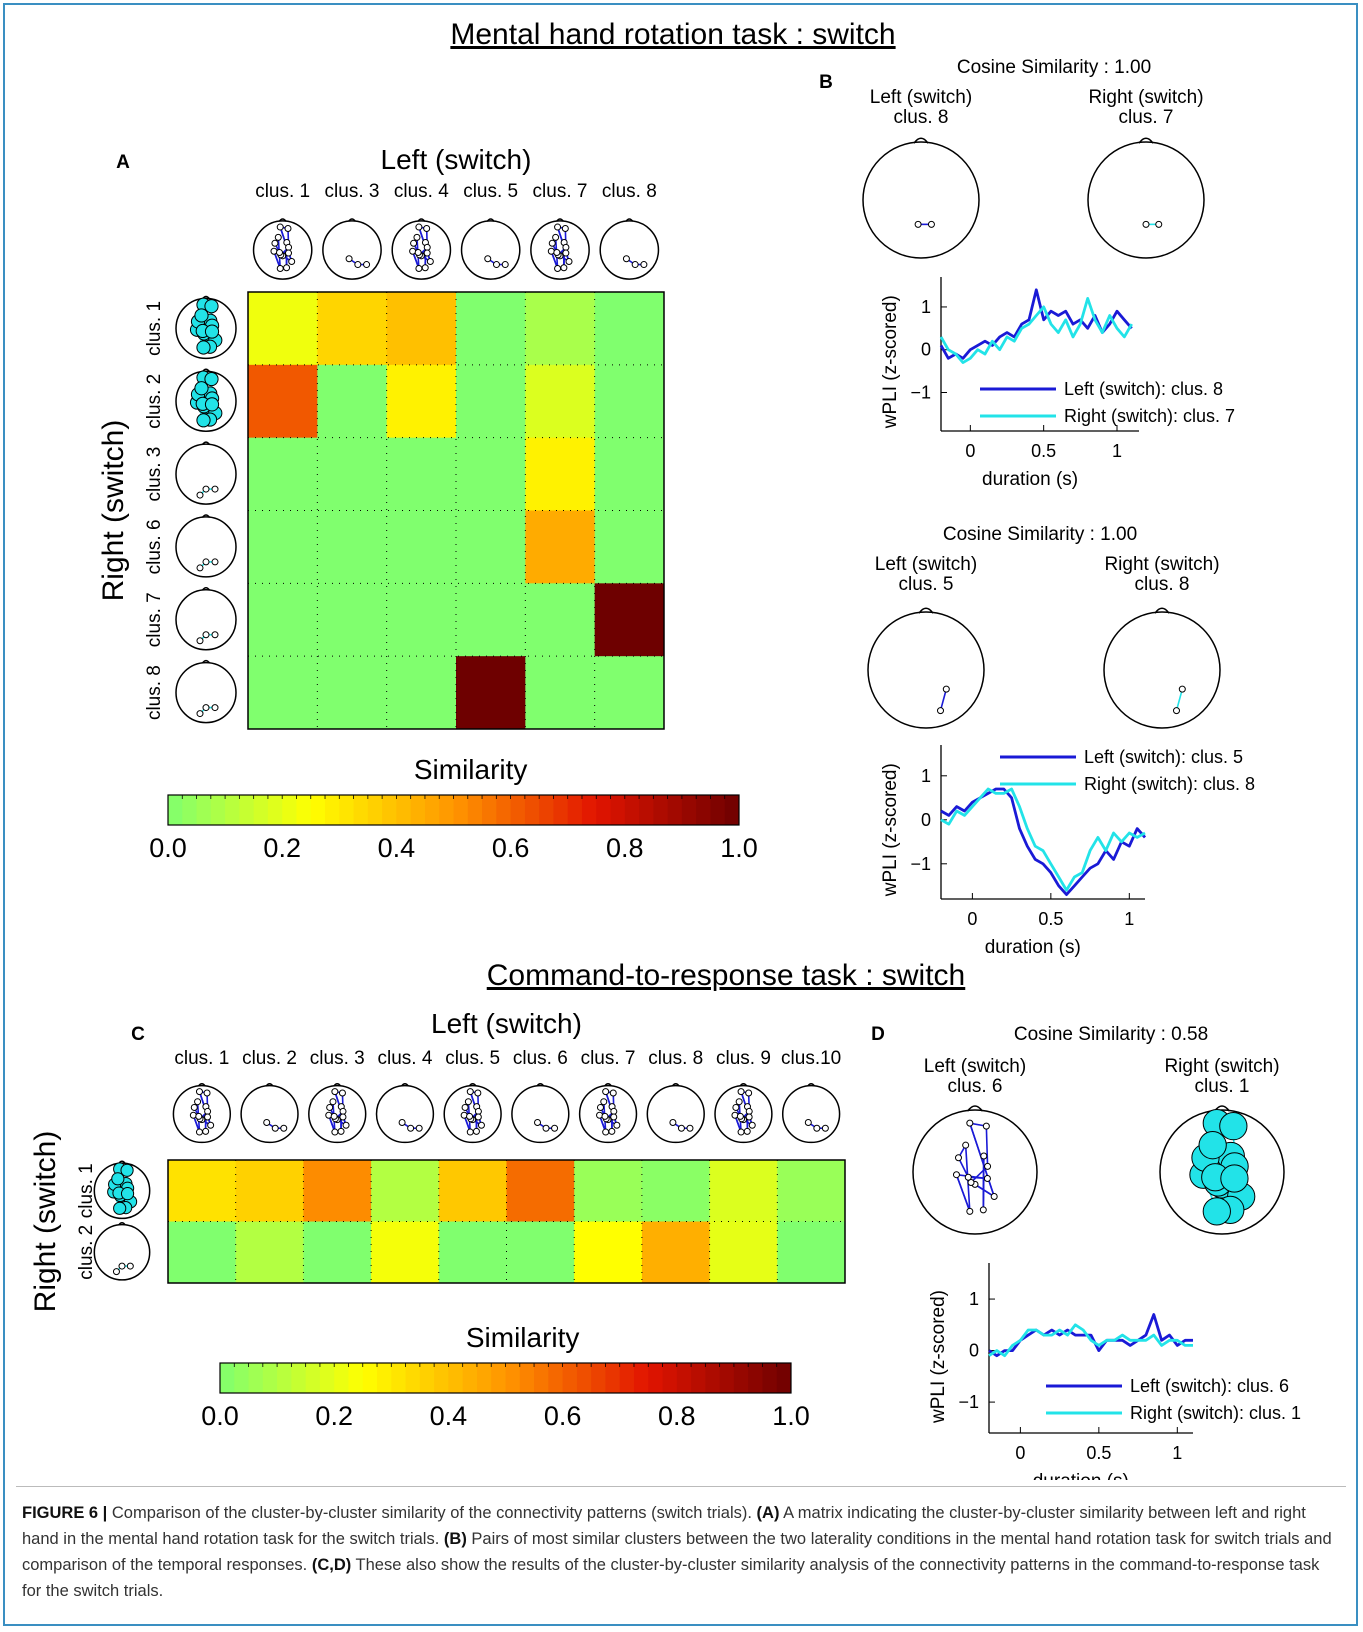 This screenshot has height=1632, width=1363. Describe the element at coordinates (563, 1416) in the screenshot. I see `colorbar-tick-label: 0.6` at that location.